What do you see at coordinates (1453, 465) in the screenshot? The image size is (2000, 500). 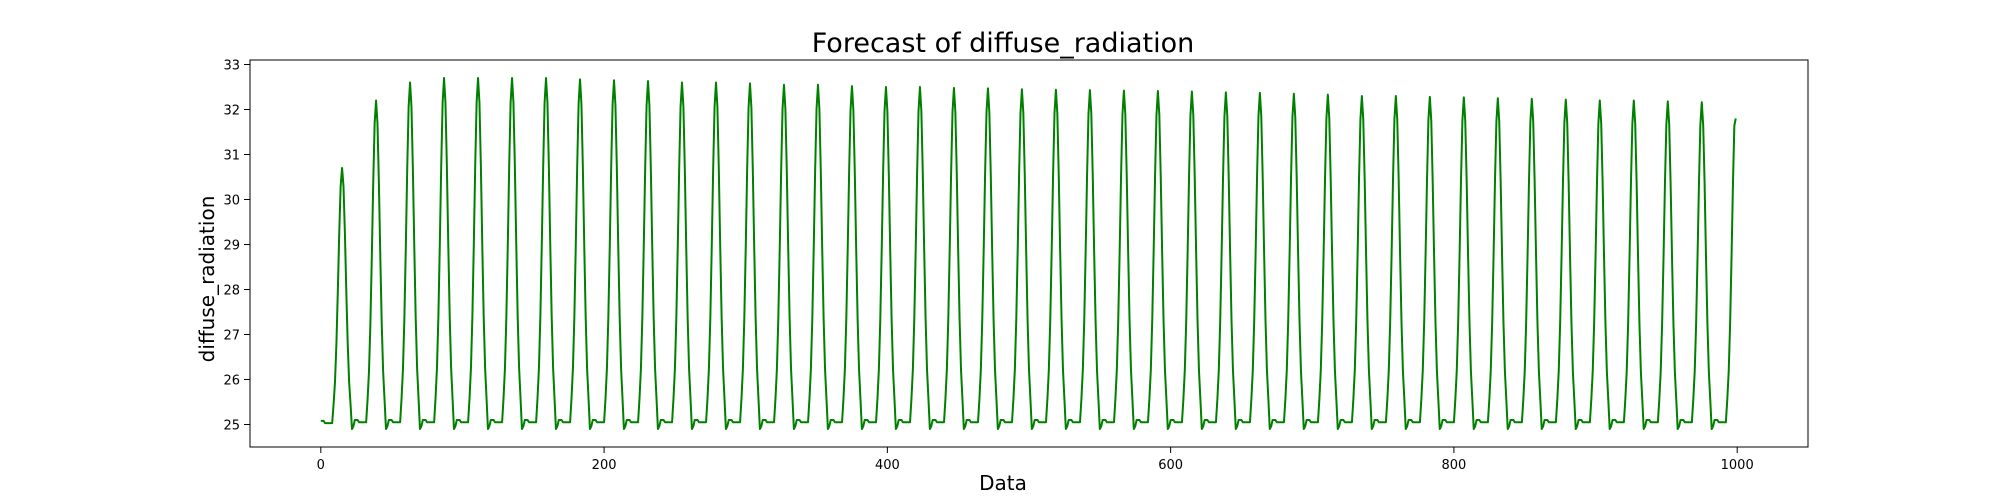 I see `x-tick-label: 800` at bounding box center [1453, 465].